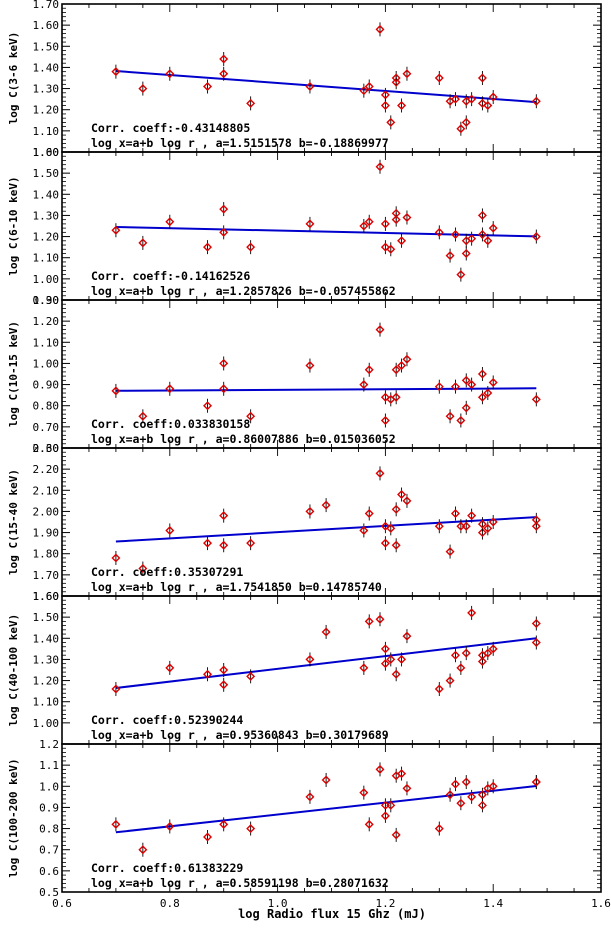 The image size is (611, 930). What do you see at coordinates (46, 617) in the screenshot?
I see `y-tick-label: 1.50` at bounding box center [46, 617].